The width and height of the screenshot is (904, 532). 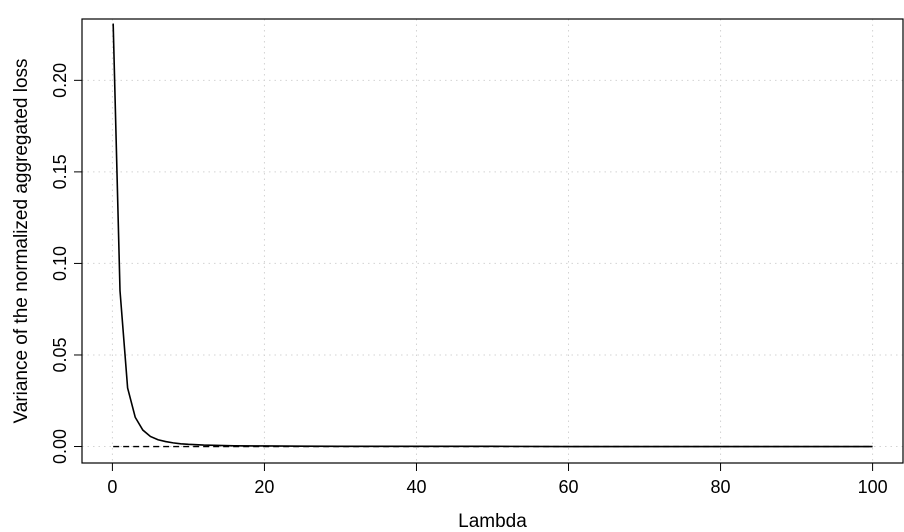 I want to click on x-axis-title: Lambda, so click(x=492, y=521).